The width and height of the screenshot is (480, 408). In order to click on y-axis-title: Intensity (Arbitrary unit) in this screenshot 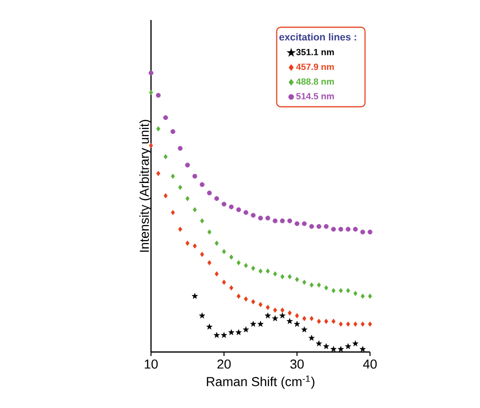, I will do `click(145, 186)`.